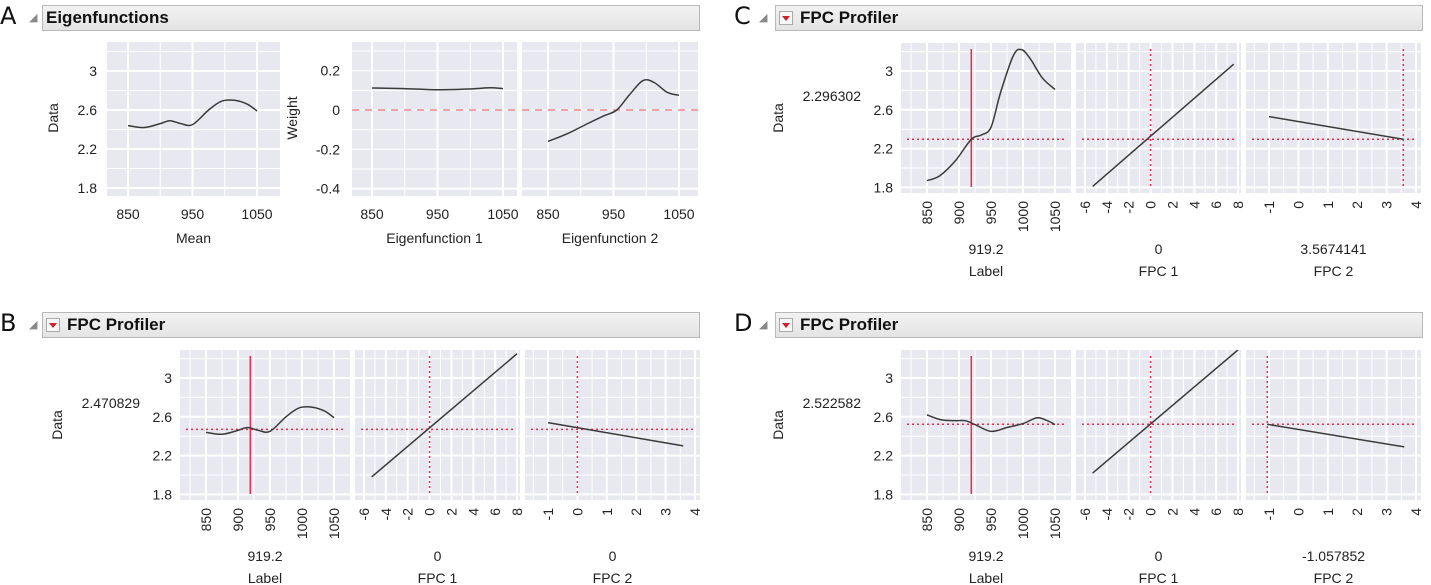 Image resolution: width=1431 pixels, height=585 pixels. I want to click on x-axis-title: FPC 2, so click(613, 577).